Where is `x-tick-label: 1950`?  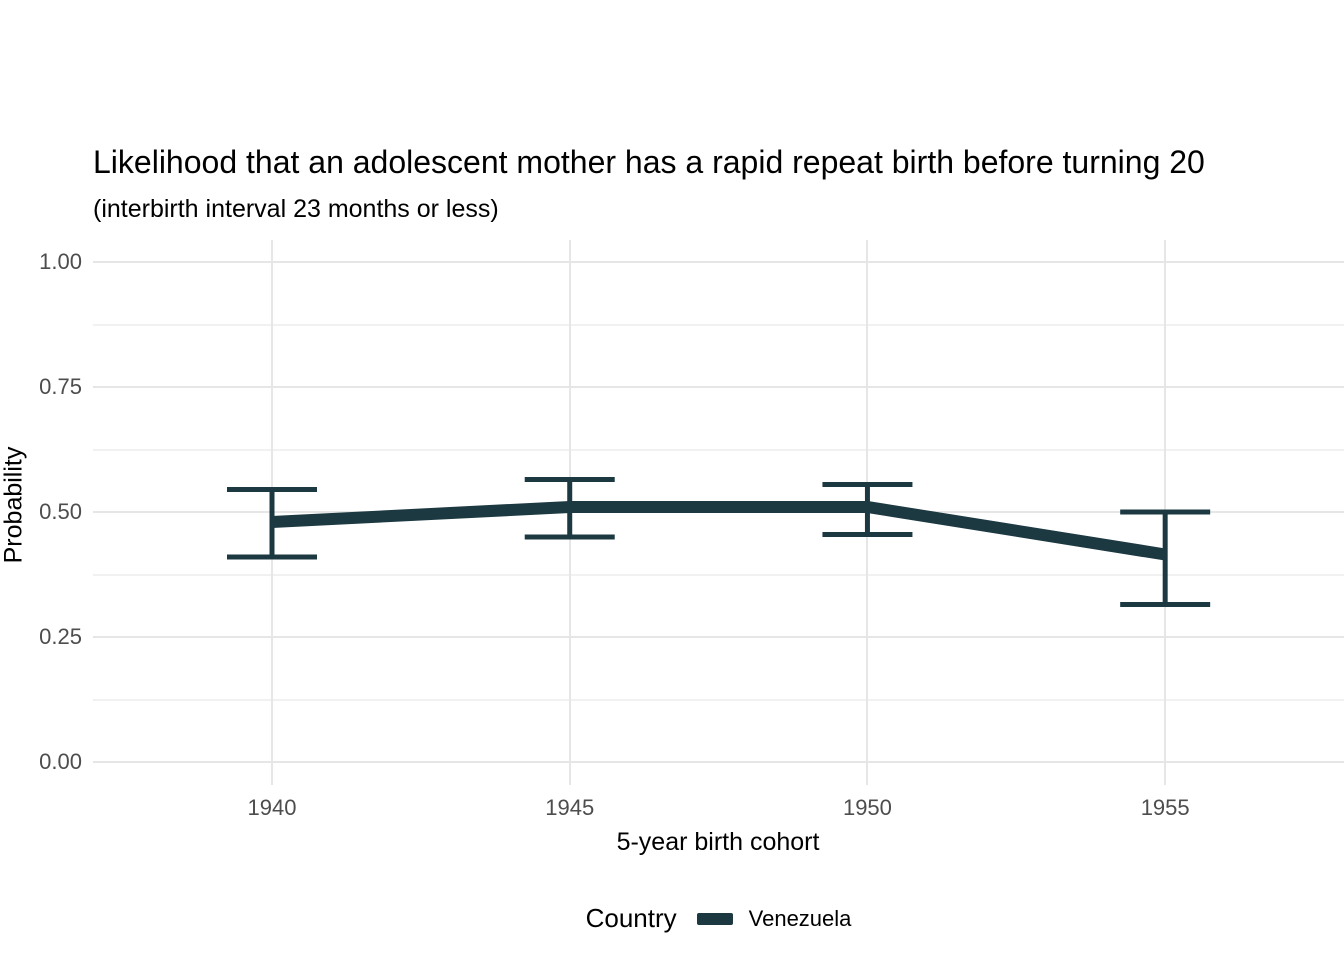
x-tick-label: 1950 is located at coordinates (867, 807).